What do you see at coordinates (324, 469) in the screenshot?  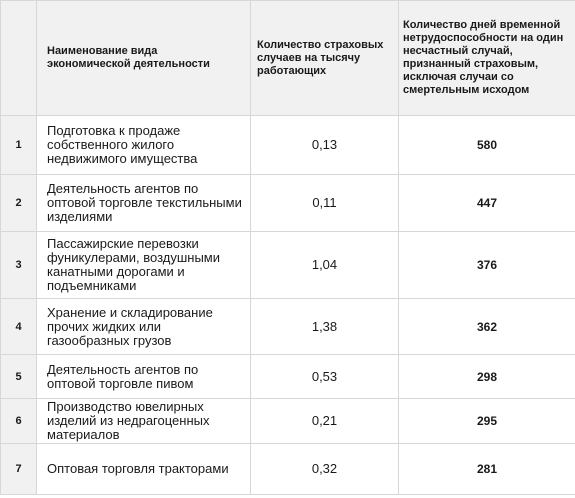 I see `cases-value: 0,32` at bounding box center [324, 469].